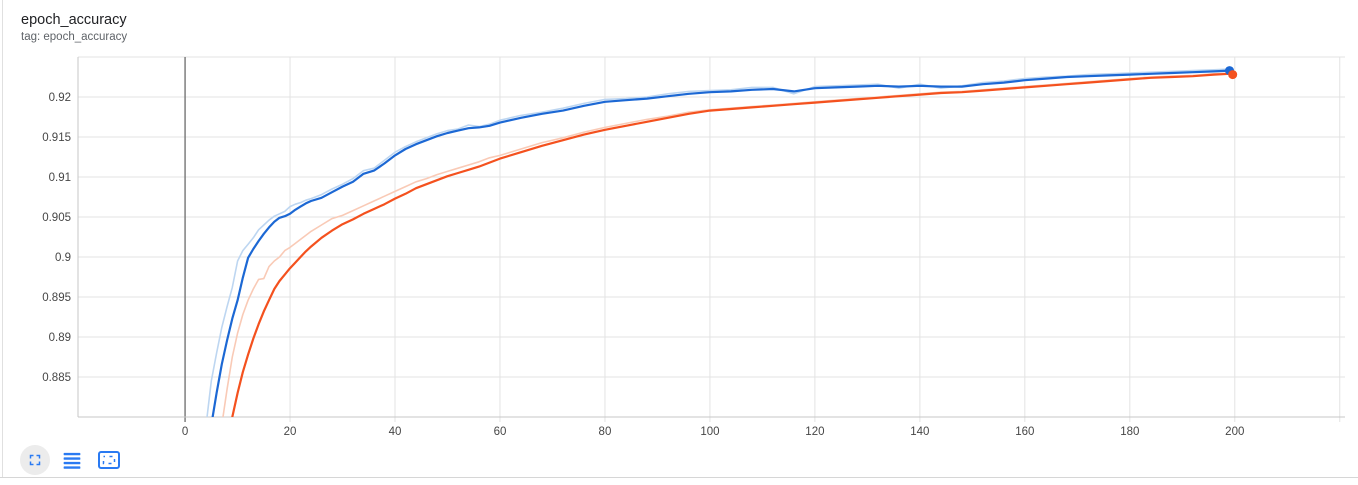 The height and width of the screenshot is (485, 1358). What do you see at coordinates (56, 218) in the screenshot?
I see `y-axis-tick-label: 0.905` at bounding box center [56, 218].